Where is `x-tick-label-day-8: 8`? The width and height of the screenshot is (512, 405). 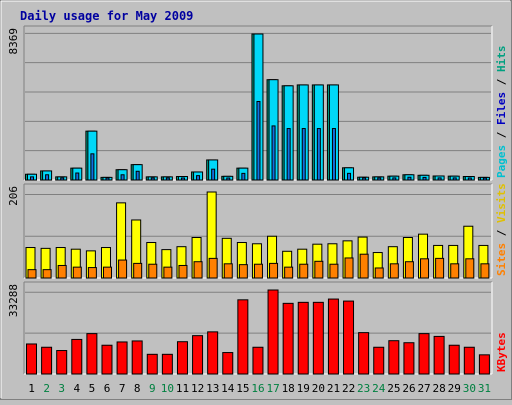
x-tick-label-day-8: 8 is located at coordinates (137, 388).